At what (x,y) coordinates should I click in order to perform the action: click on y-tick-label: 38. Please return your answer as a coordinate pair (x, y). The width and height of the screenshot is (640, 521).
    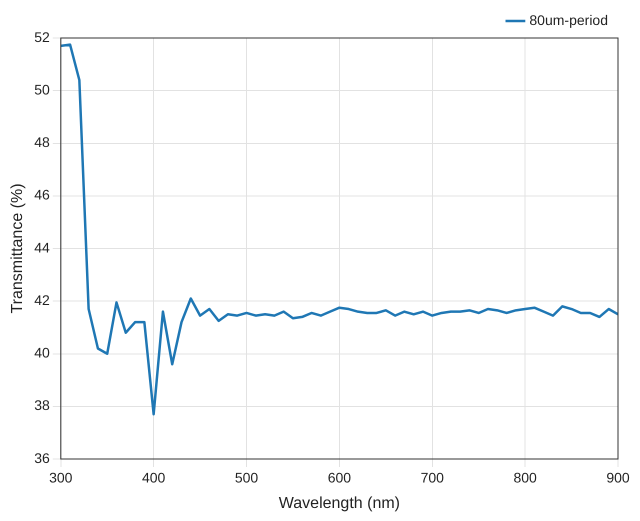
    Looking at the image, I should click on (42, 405).